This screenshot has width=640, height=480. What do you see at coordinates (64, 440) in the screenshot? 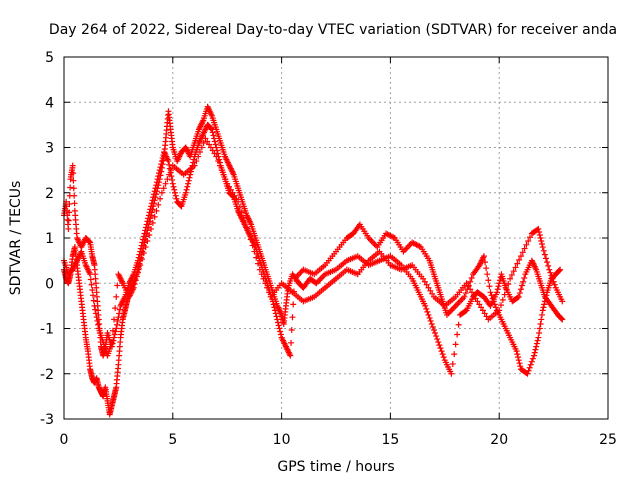
I see `x-tick-label: 0` at bounding box center [64, 440].